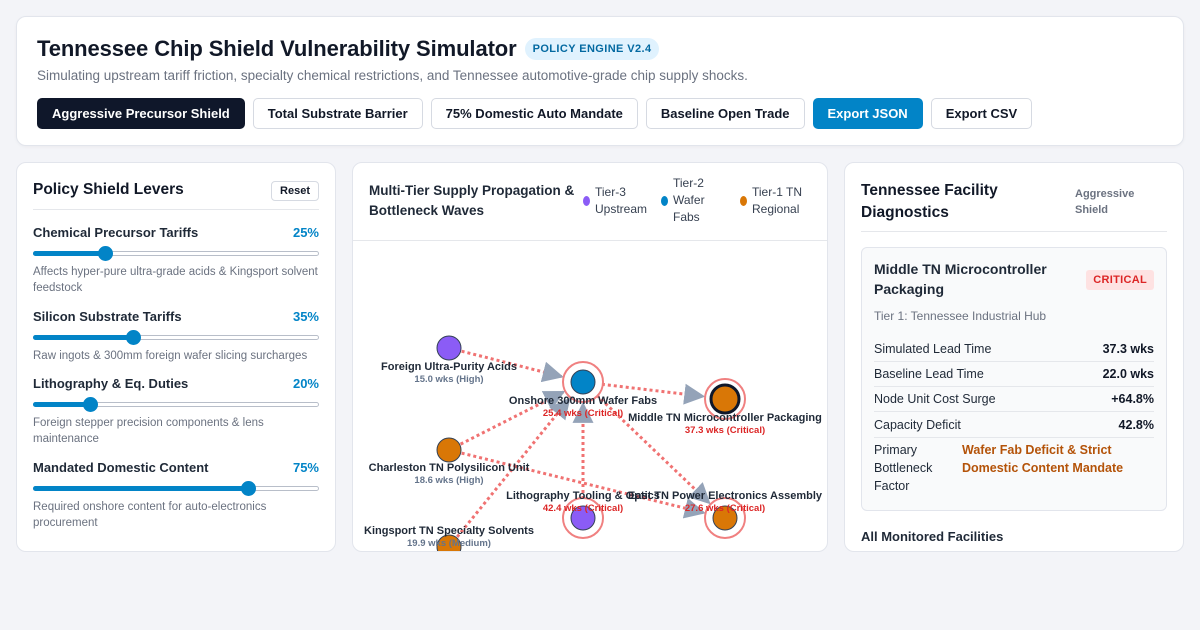  I want to click on lever-value: 35%, so click(305, 316).